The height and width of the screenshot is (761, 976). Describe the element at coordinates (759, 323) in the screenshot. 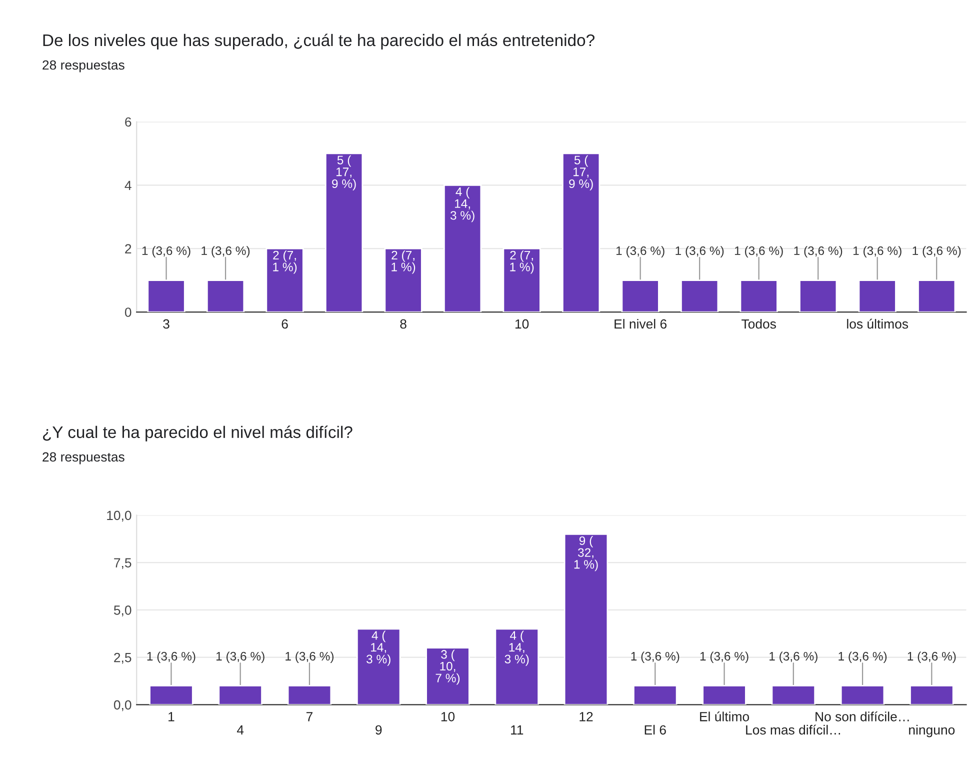

I see `x-tick-label: Todos` at that location.